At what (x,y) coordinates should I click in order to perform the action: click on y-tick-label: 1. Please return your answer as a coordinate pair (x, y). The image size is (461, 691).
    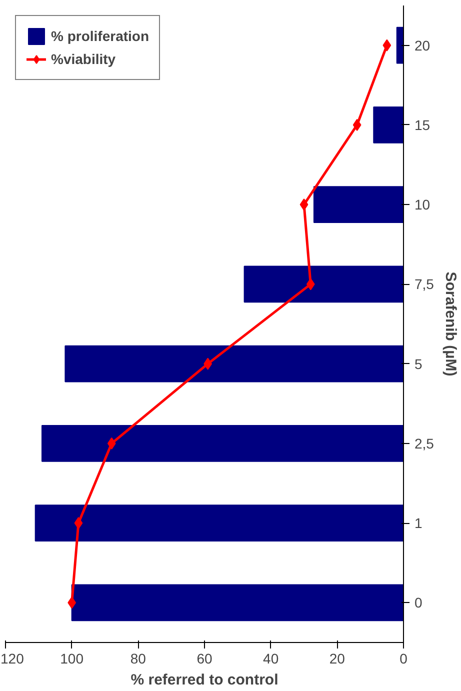
    Looking at the image, I should click on (418, 523).